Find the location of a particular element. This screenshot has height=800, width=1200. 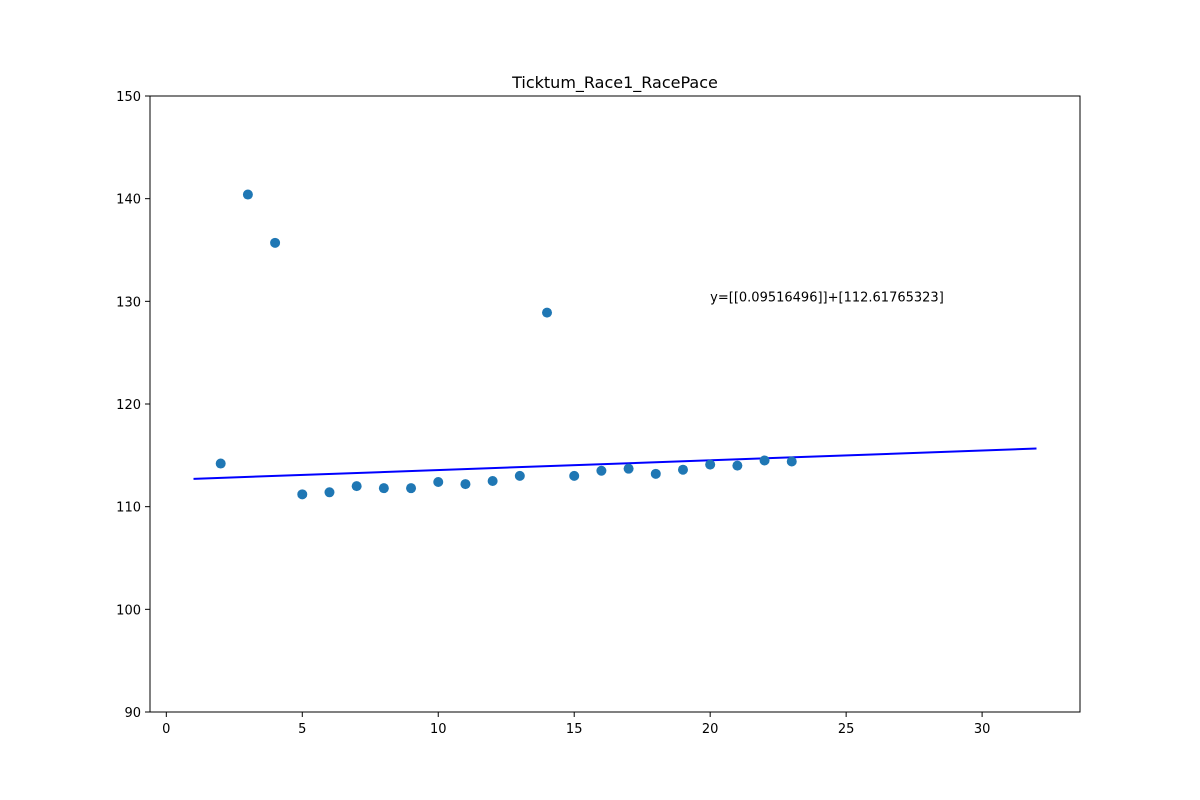

y-tick-label: 100 is located at coordinates (128, 610).